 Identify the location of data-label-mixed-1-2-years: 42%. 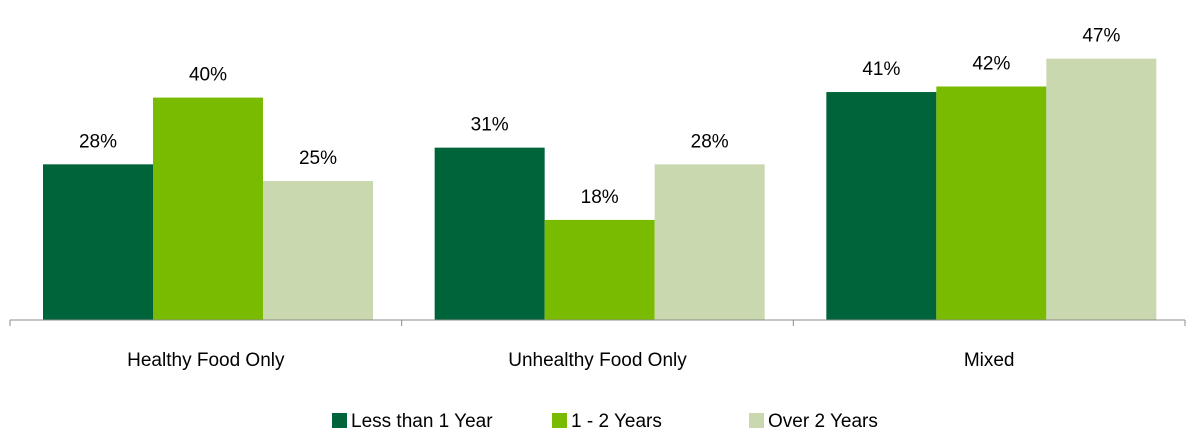
(991, 63).